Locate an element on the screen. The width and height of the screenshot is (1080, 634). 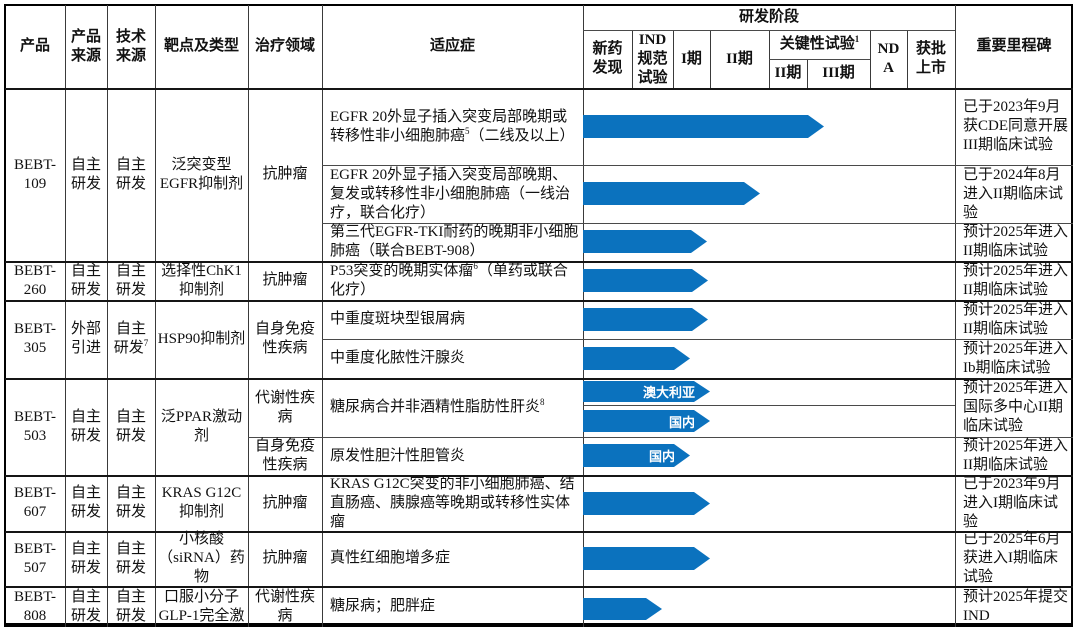
indication-cell: P53突变的晚期实体瘤6（单药或联合化疗） is located at coordinates (449, 279).